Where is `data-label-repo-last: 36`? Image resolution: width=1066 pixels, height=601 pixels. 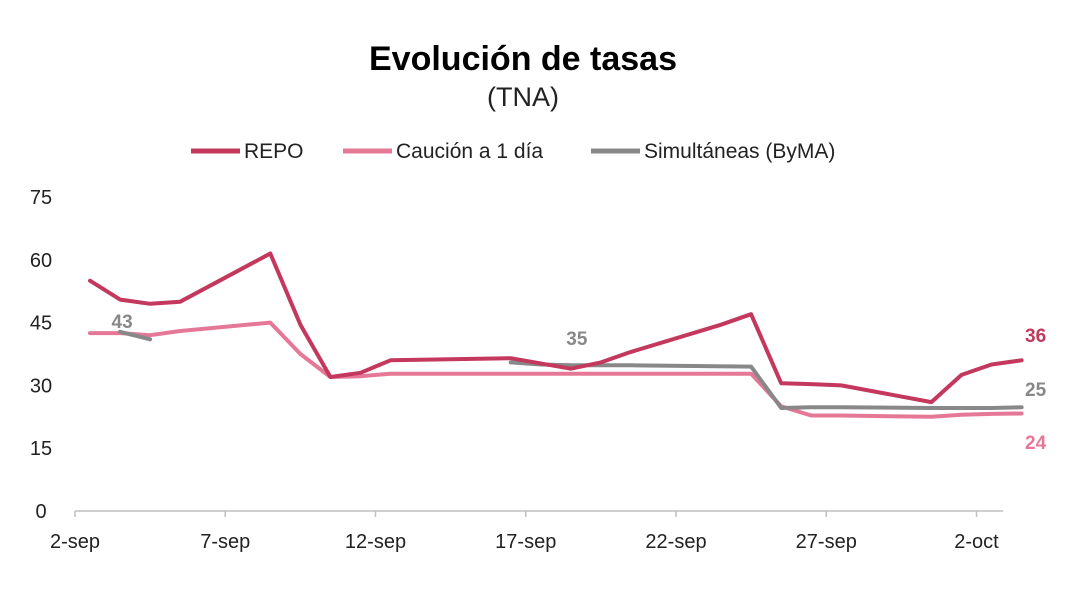 data-label-repo-last: 36 is located at coordinates (1035, 336).